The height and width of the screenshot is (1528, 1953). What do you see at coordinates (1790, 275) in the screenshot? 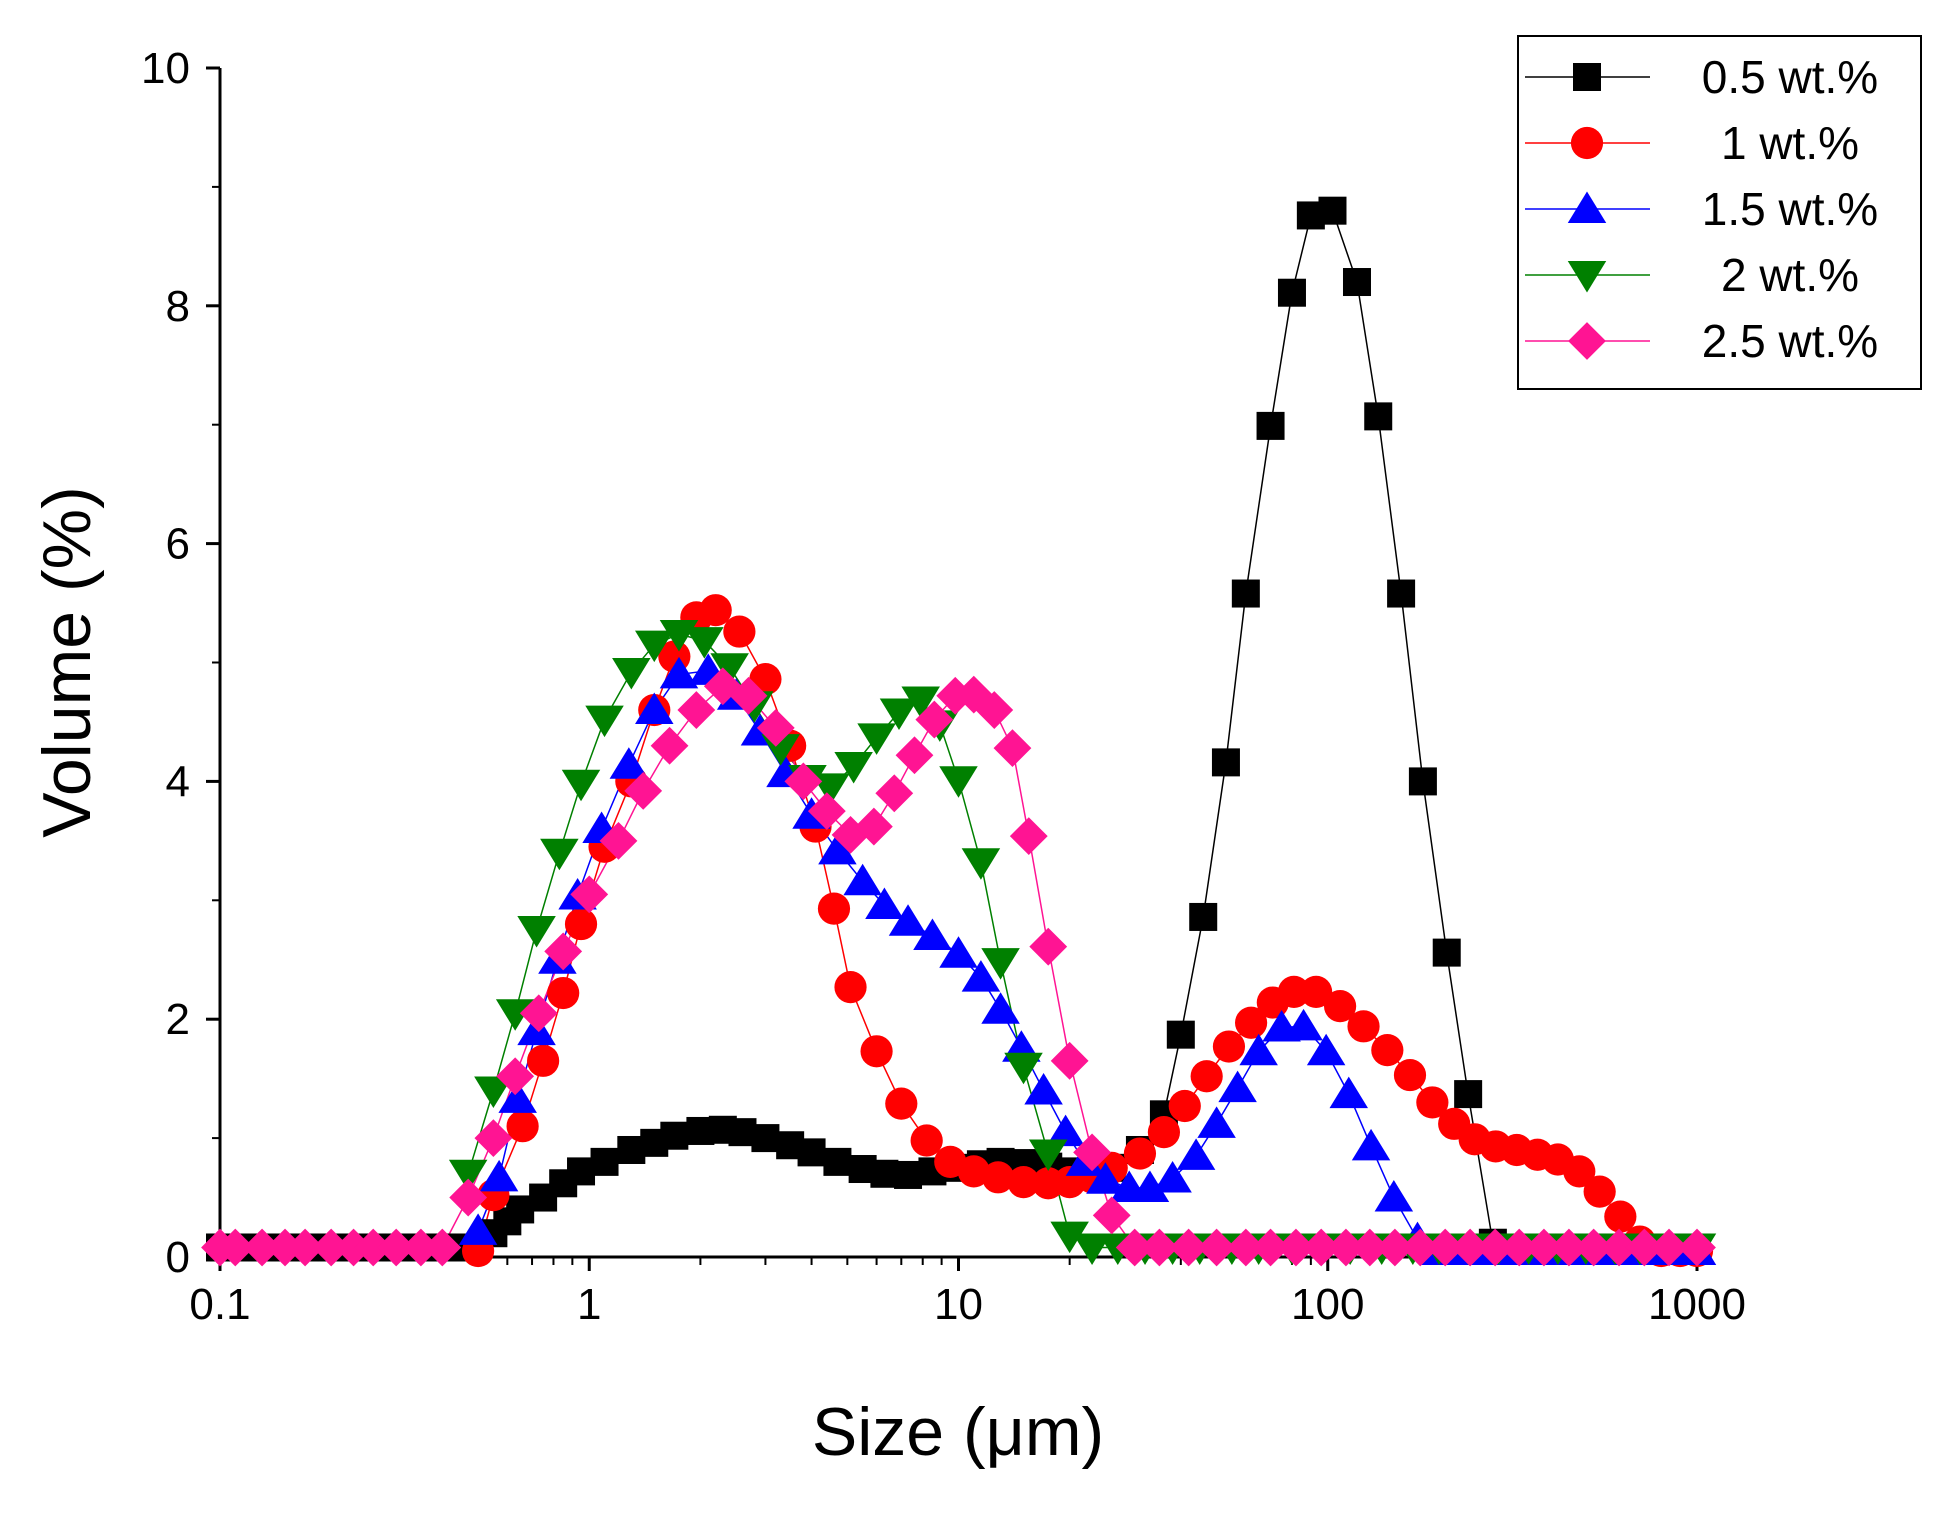
I see `legend-label: 2 wt.%` at bounding box center [1790, 275].